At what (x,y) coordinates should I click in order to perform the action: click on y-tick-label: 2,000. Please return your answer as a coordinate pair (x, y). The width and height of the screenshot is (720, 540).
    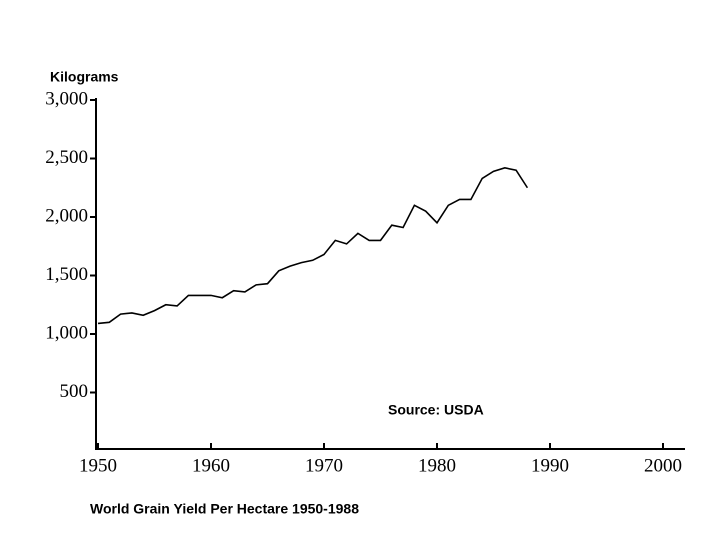
    Looking at the image, I should click on (66, 215).